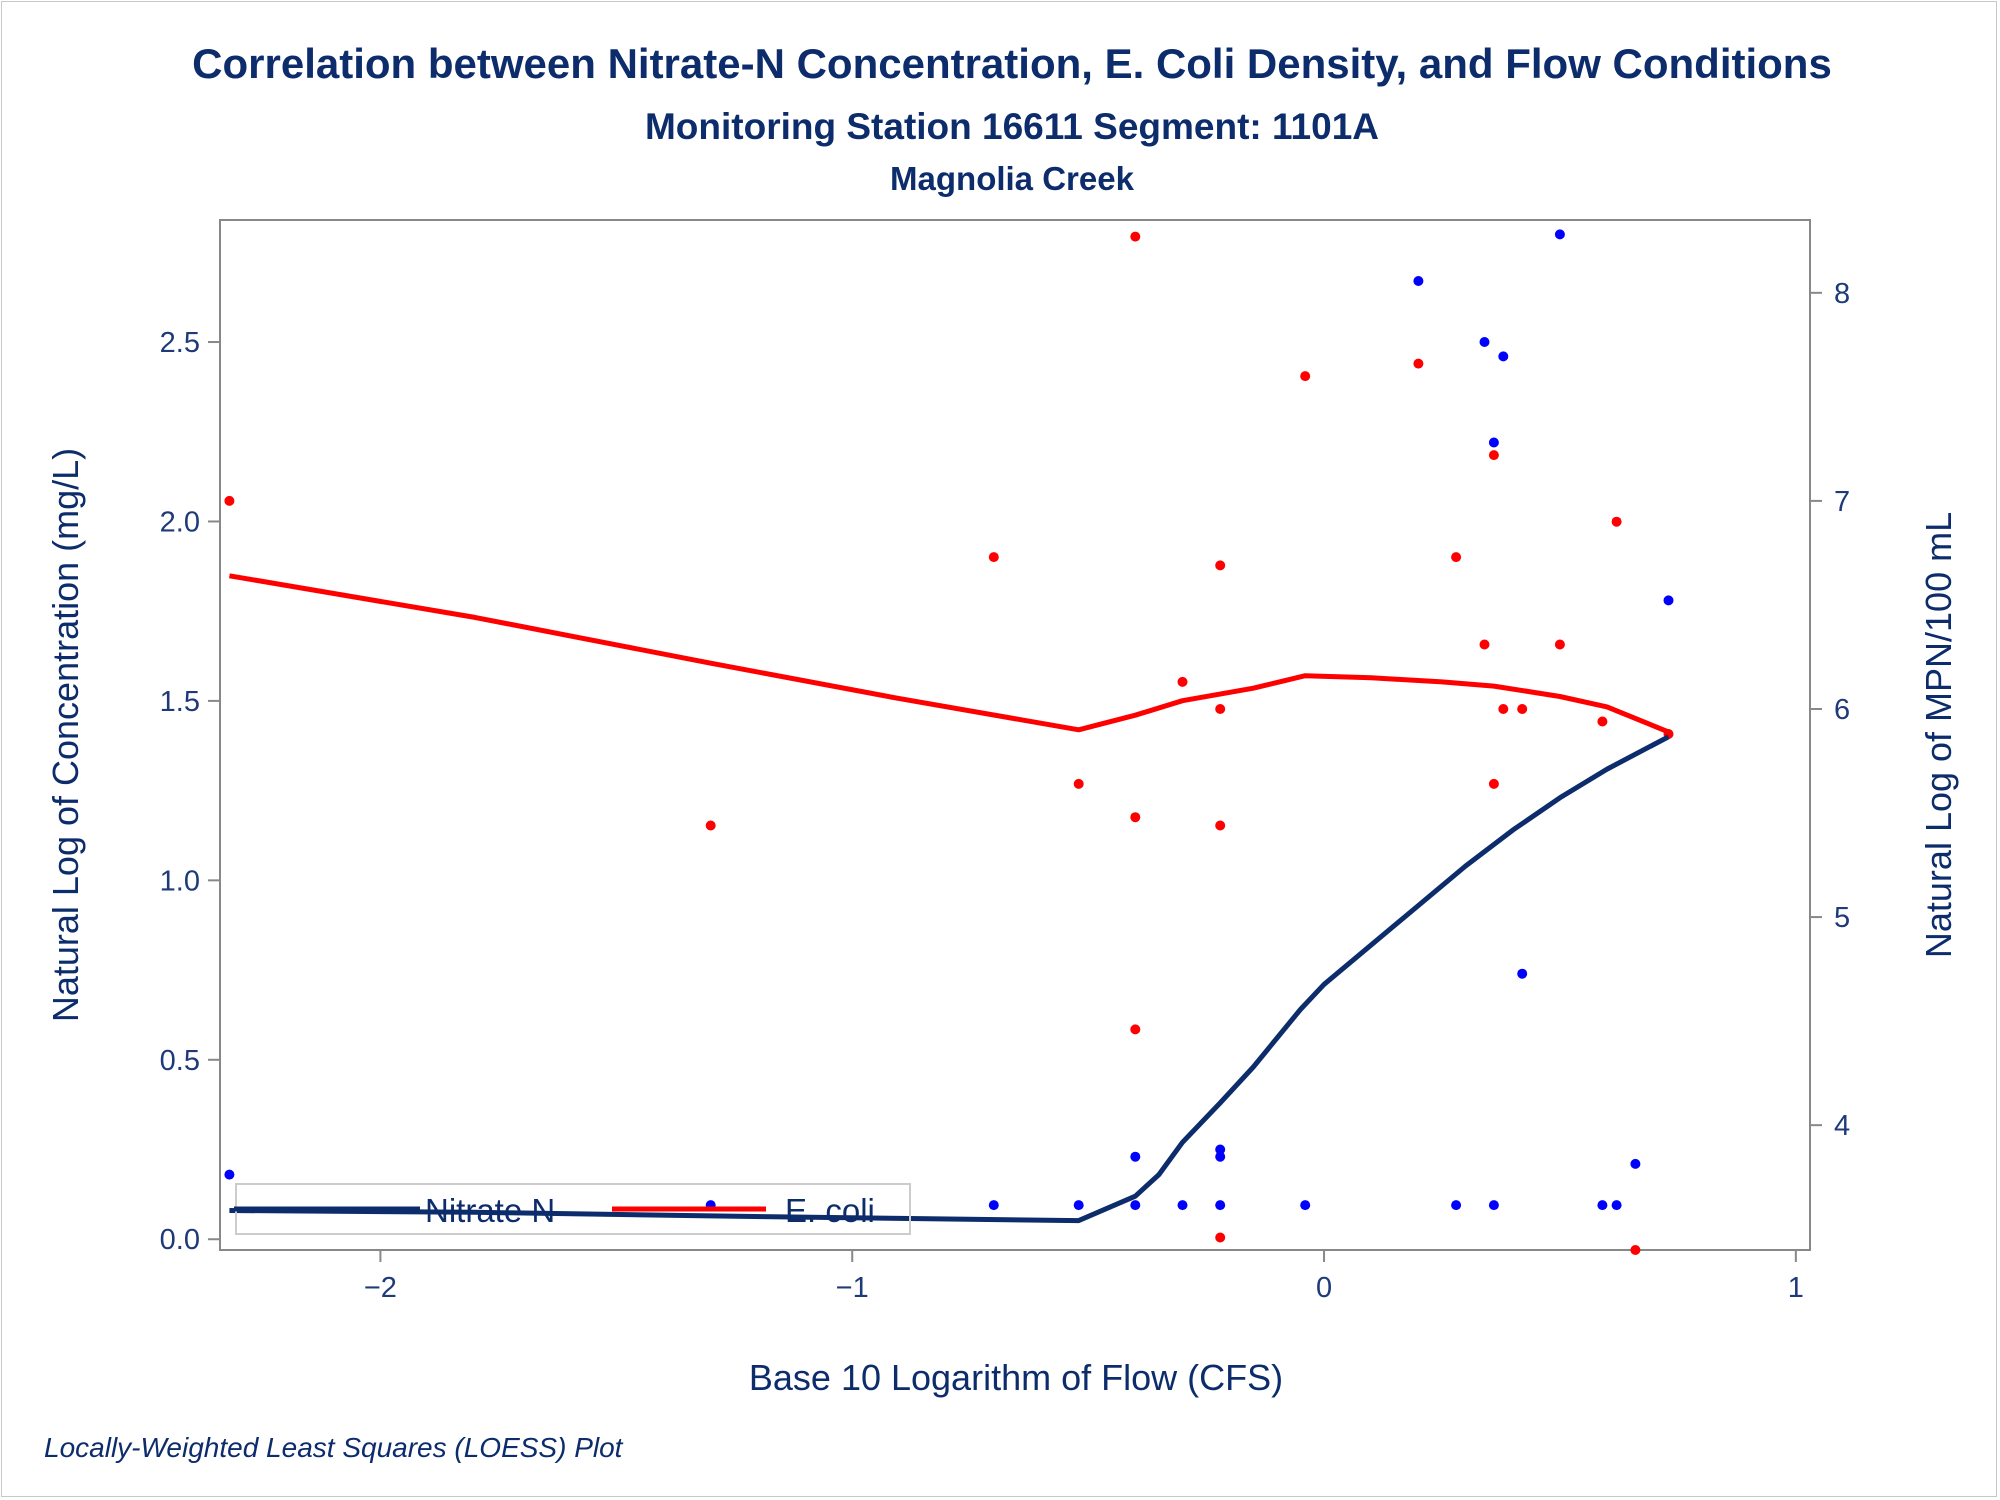 This screenshot has width=2000, height=1500. What do you see at coordinates (180, 343) in the screenshot?
I see `y-tick-label: 2.5` at bounding box center [180, 343].